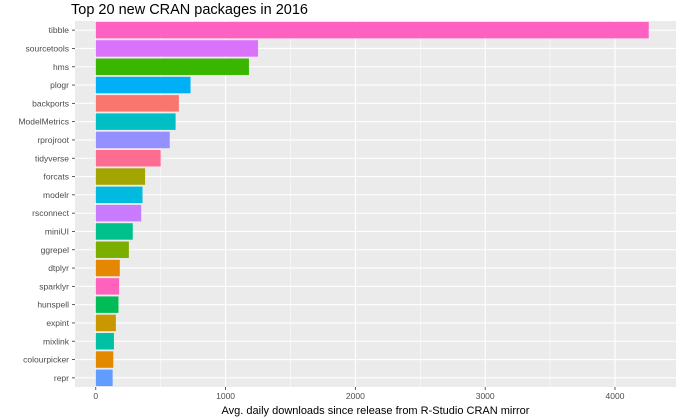 The image size is (680, 420). I want to click on bar-tidyverse, so click(128, 158).